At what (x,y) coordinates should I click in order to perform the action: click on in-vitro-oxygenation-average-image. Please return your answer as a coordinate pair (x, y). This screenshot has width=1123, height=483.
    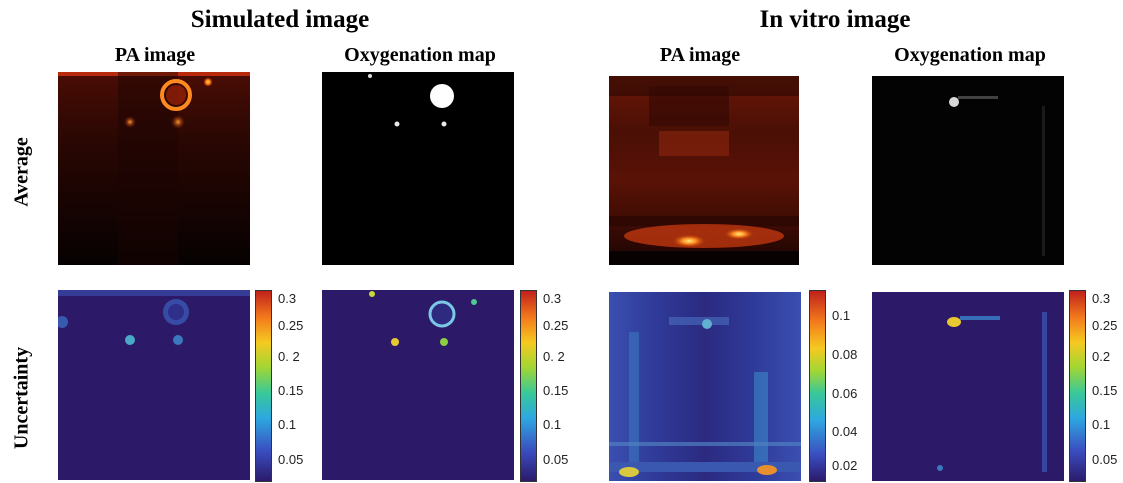
    Looking at the image, I should click on (968, 170).